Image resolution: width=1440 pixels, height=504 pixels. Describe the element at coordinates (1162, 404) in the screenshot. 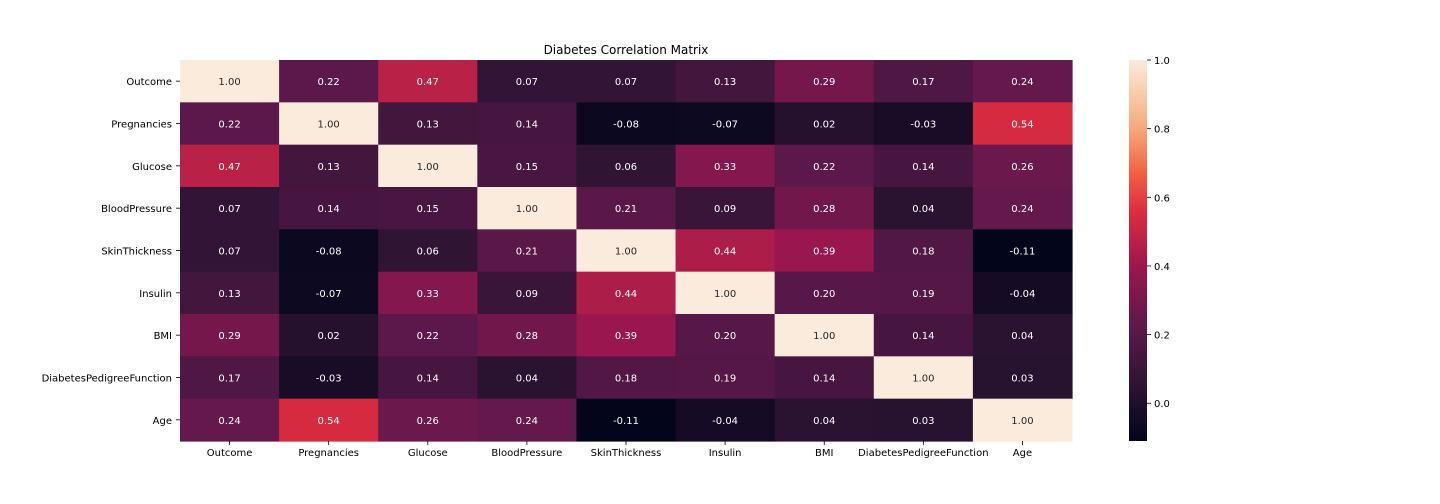

I see `colorbar-tick-label: 0.0` at that location.